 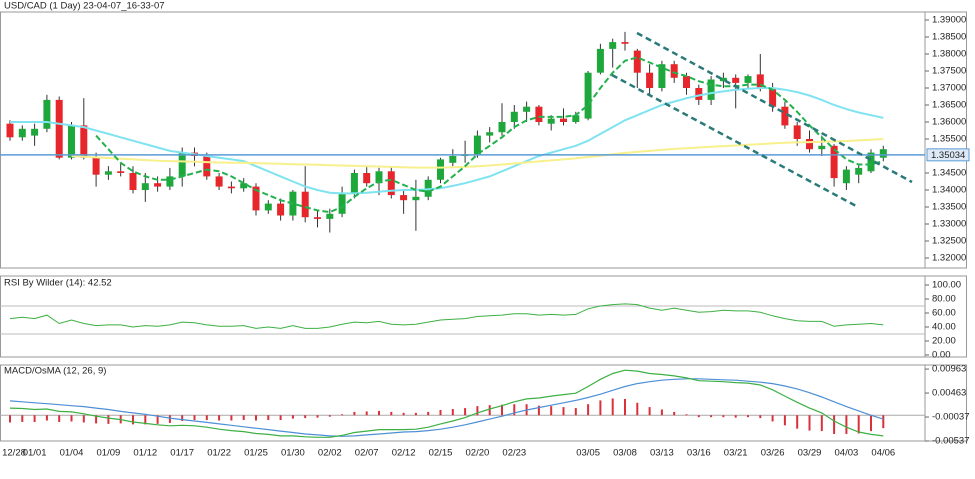 I want to click on rsi-line, so click(x=446, y=316).